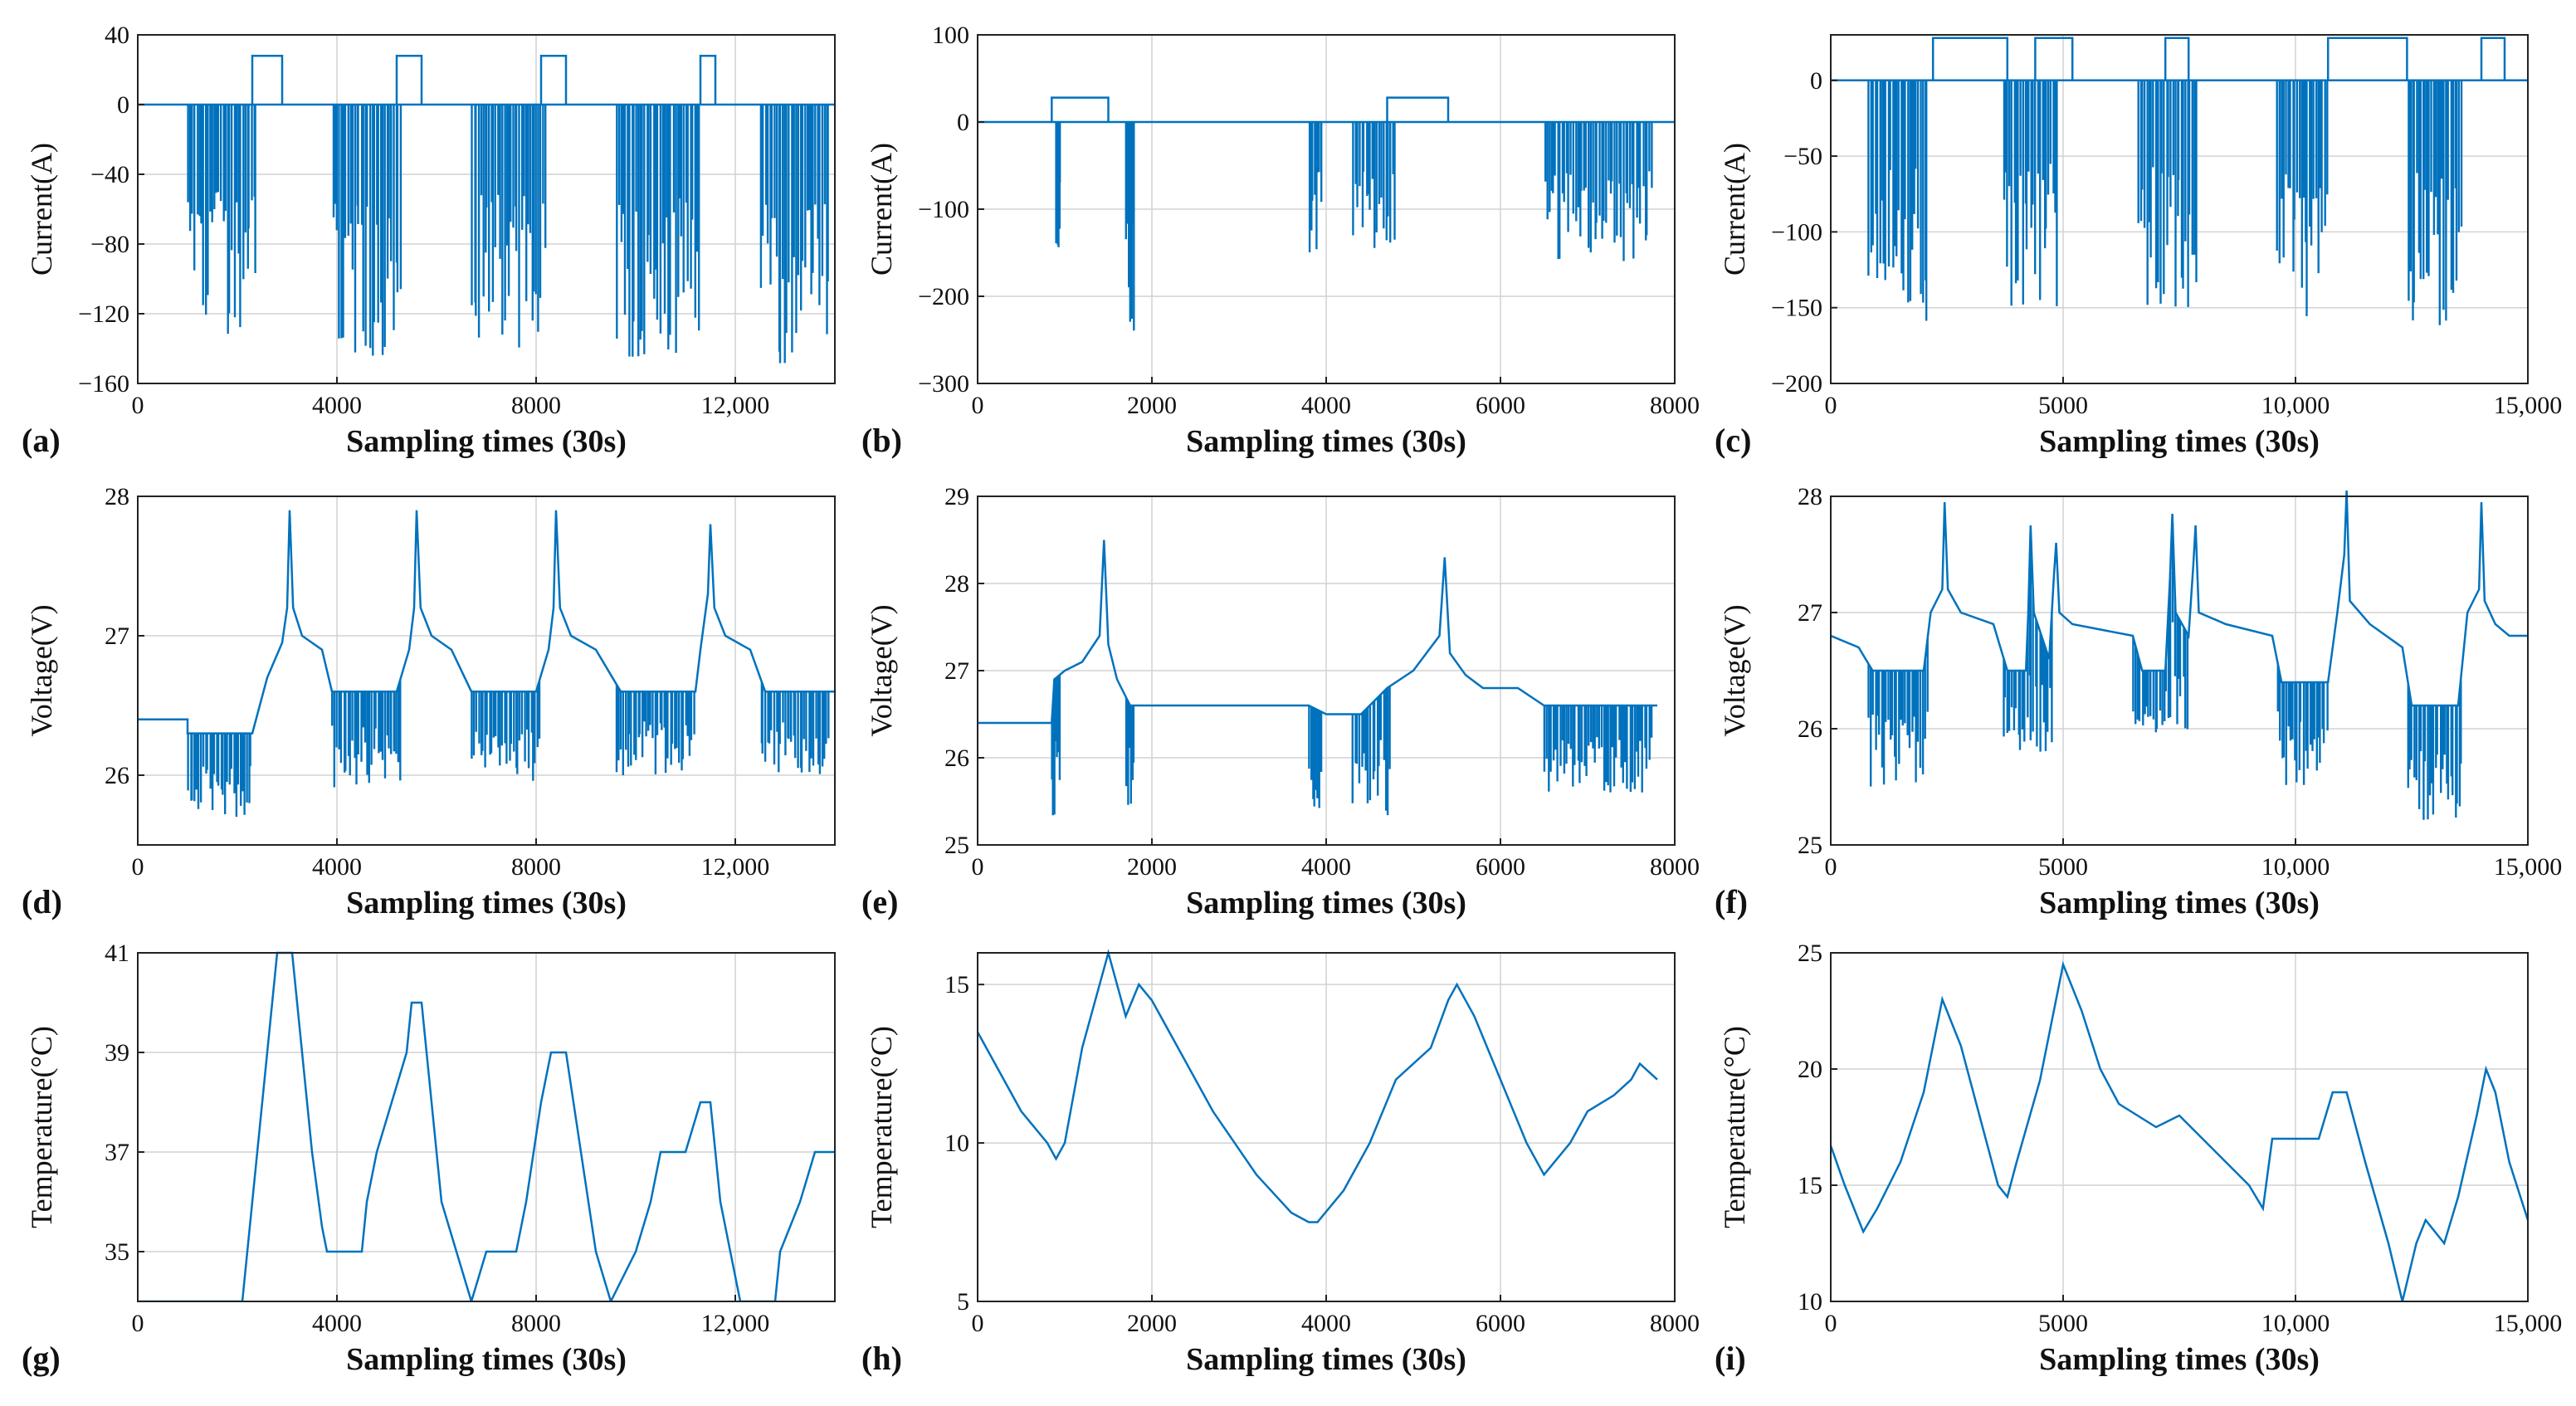  Describe the element at coordinates (881, 1358) in the screenshot. I see `panel-label: (h)` at that location.